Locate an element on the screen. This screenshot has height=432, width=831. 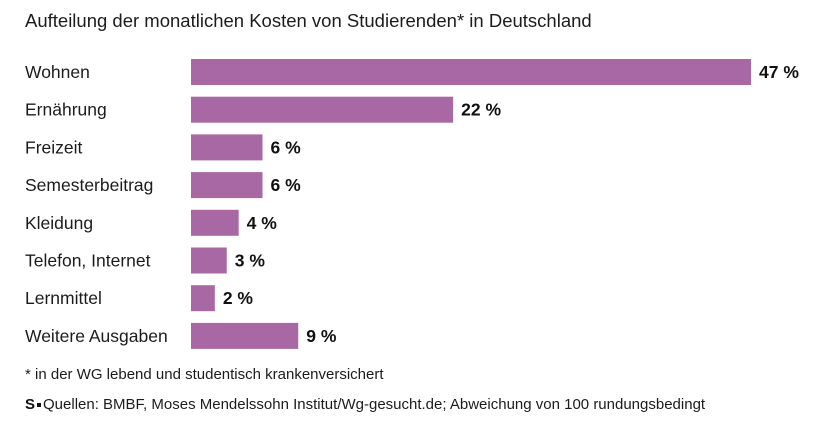
value-label: 47 % is located at coordinates (779, 72).